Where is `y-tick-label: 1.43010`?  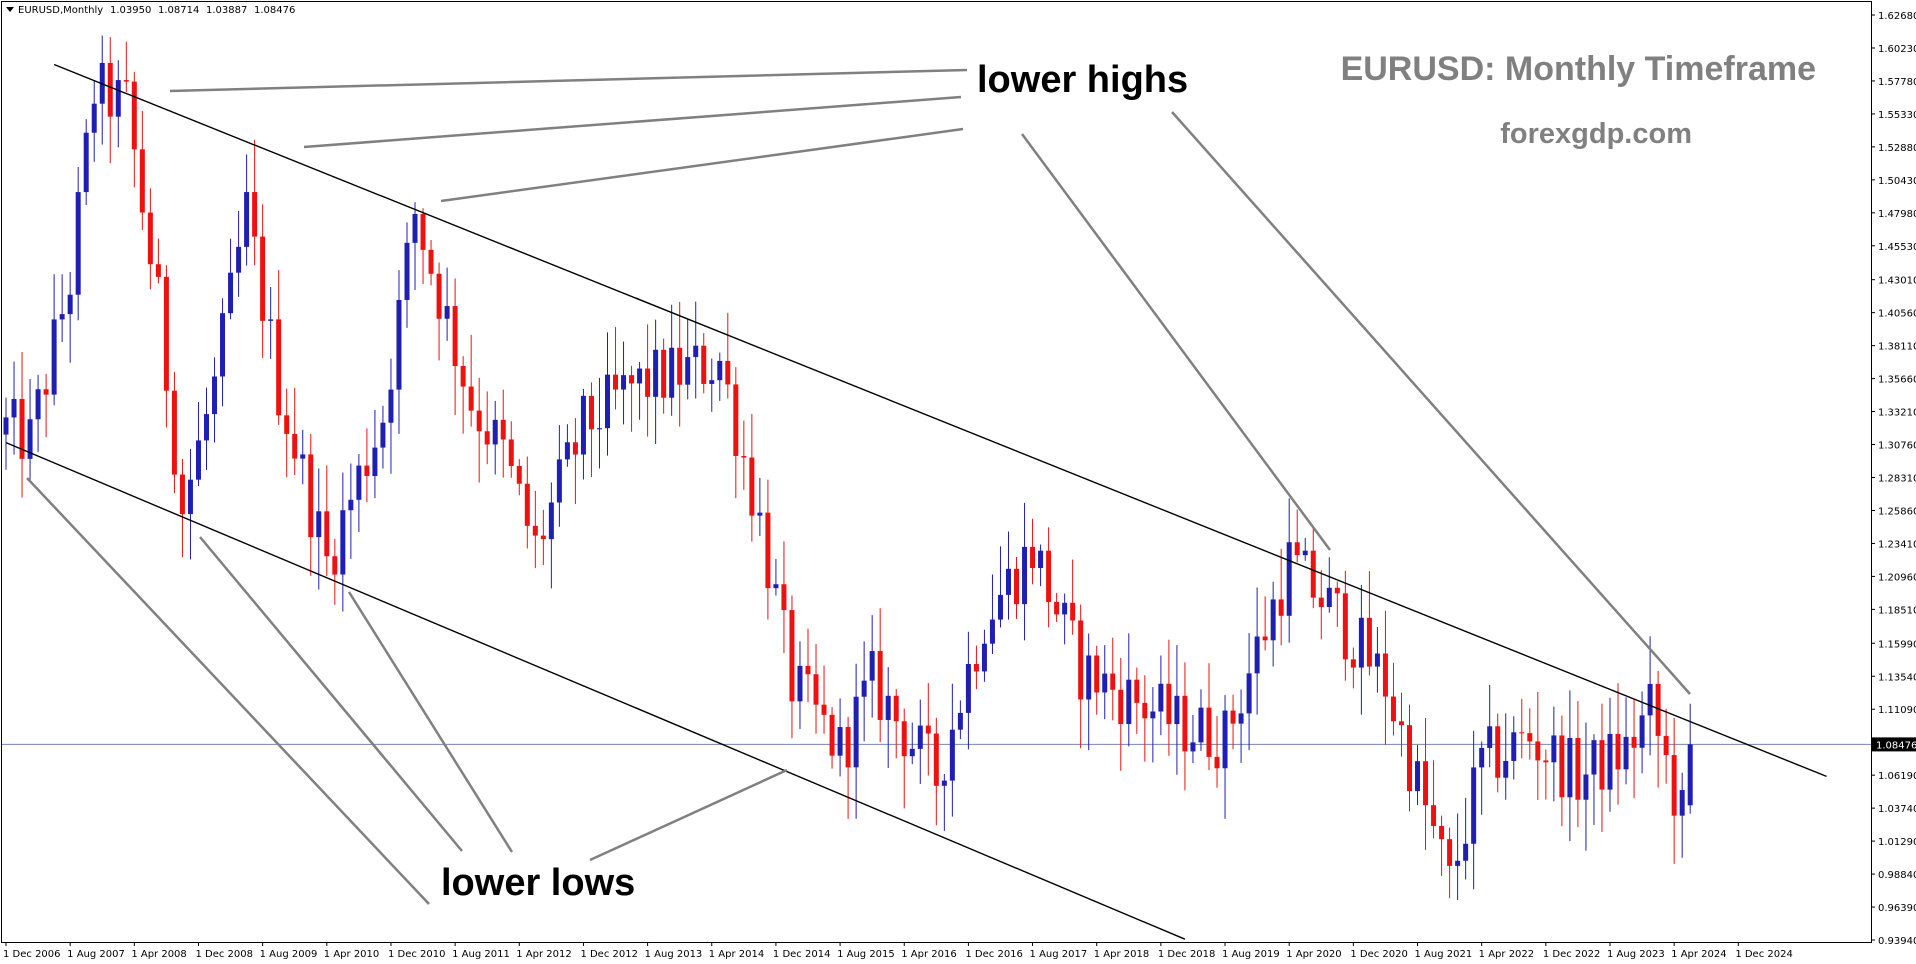 y-tick-label: 1.43010 is located at coordinates (1897, 281).